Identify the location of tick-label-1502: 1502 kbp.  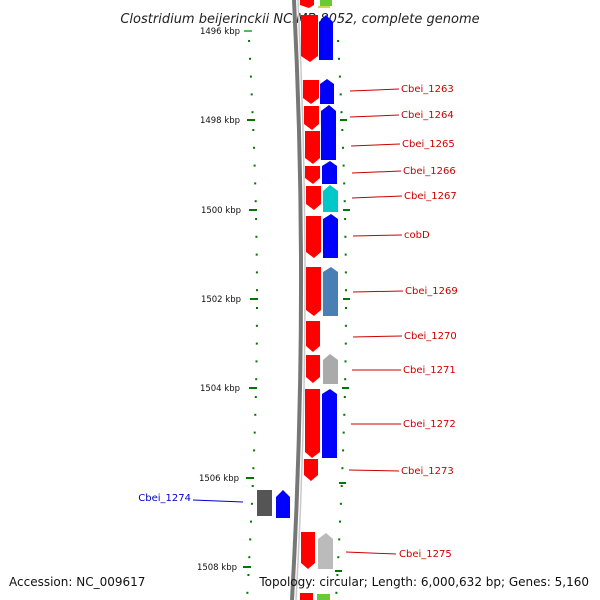
(221, 300).